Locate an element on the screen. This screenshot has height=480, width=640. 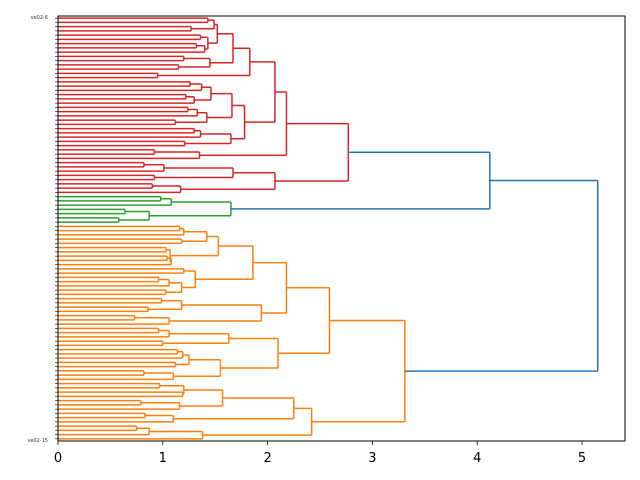
x-tick-label: 3 is located at coordinates (372, 458).